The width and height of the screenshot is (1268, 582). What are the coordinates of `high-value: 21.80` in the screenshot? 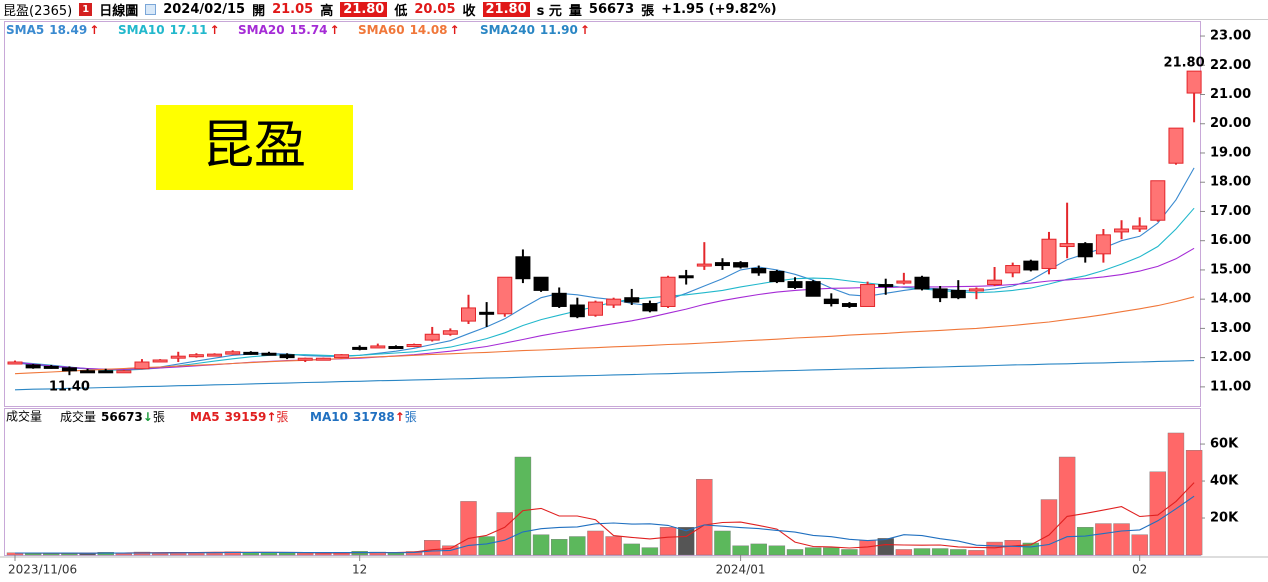 It's located at (364, 9).